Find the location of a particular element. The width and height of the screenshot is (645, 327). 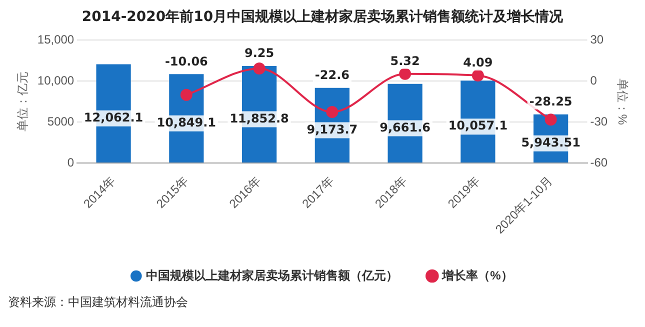

y-tick-label: 0 is located at coordinates (70, 162).